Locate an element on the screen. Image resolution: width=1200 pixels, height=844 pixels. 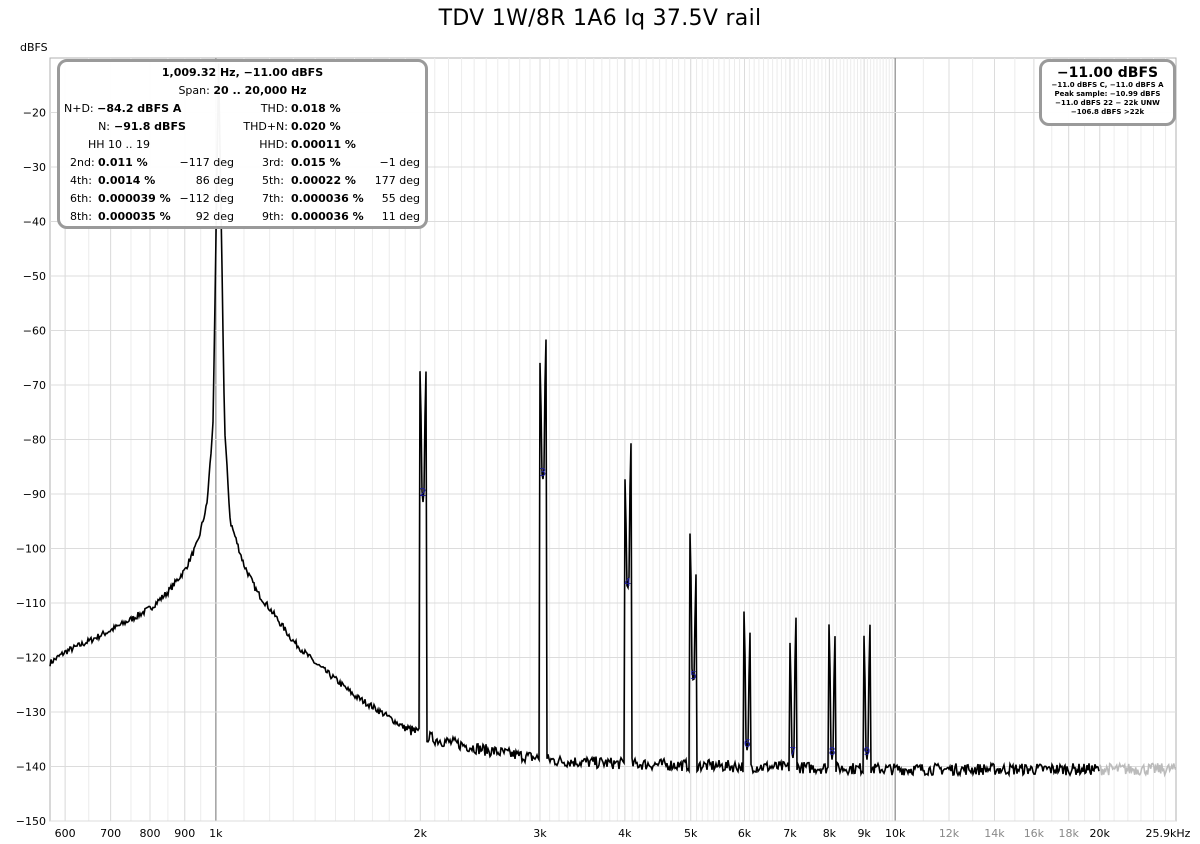
x-tick-label: 4k is located at coordinates (625, 833).